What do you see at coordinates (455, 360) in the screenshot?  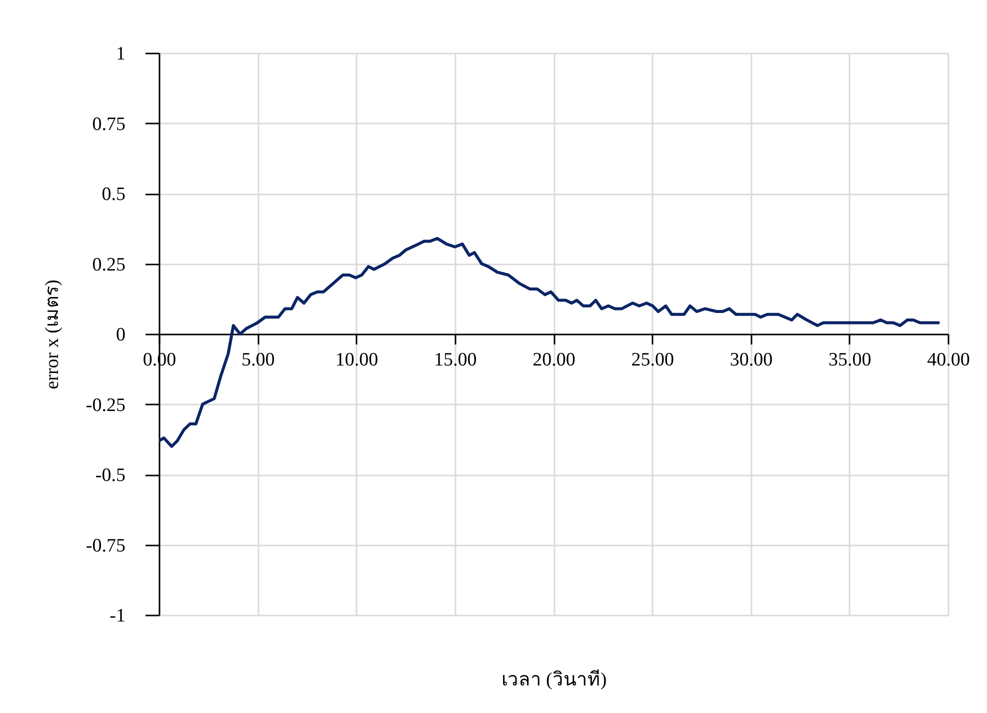 I see `x-tick-label: 15.00` at bounding box center [455, 360].